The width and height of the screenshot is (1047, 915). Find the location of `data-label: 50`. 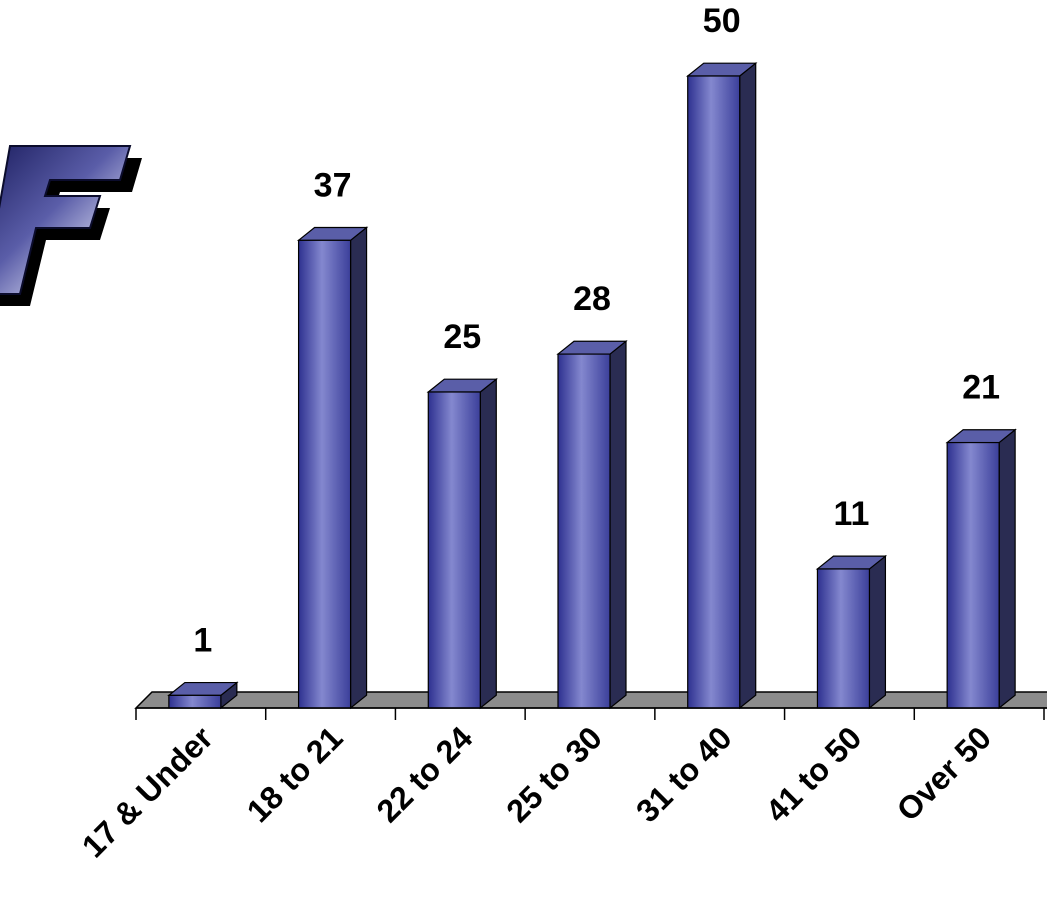

data-label: 50 is located at coordinates (722, 21).